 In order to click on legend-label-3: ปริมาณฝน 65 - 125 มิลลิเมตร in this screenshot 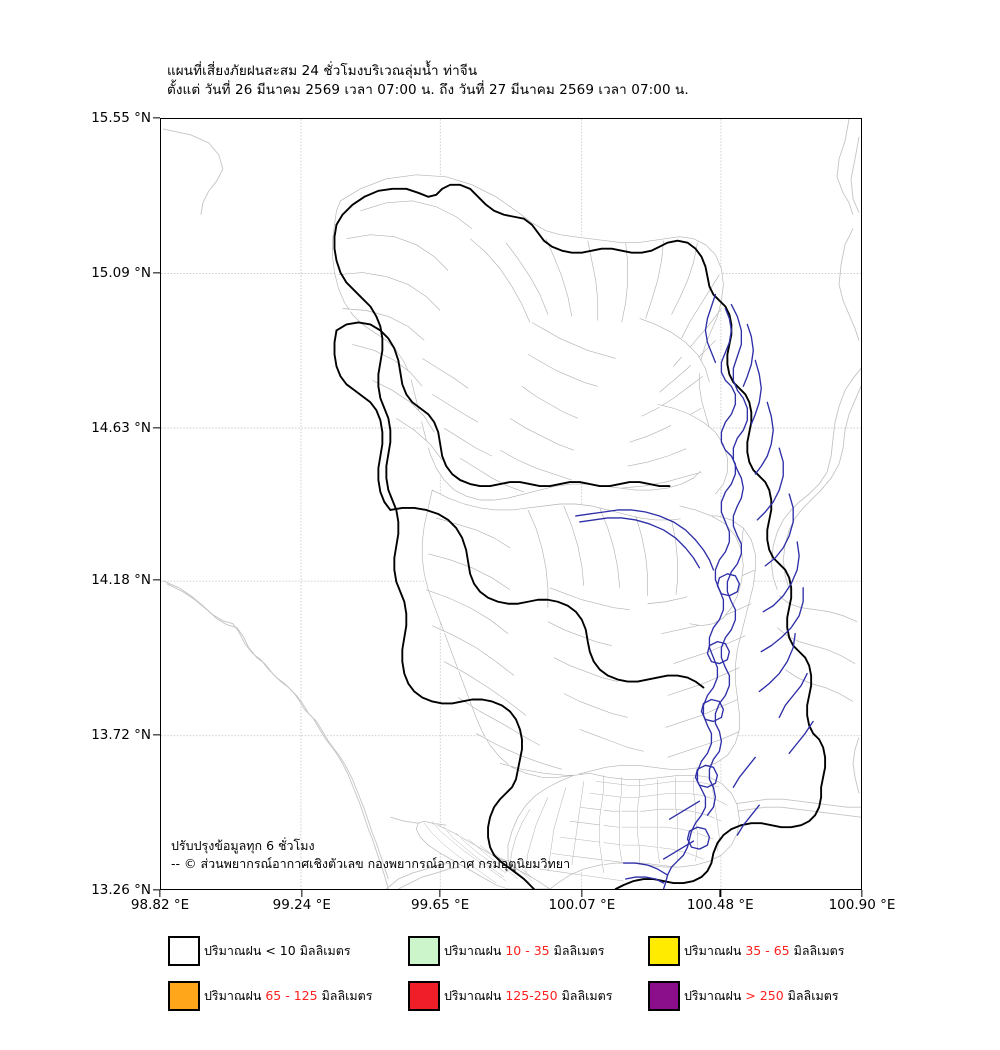, I will do `click(288, 995)`.